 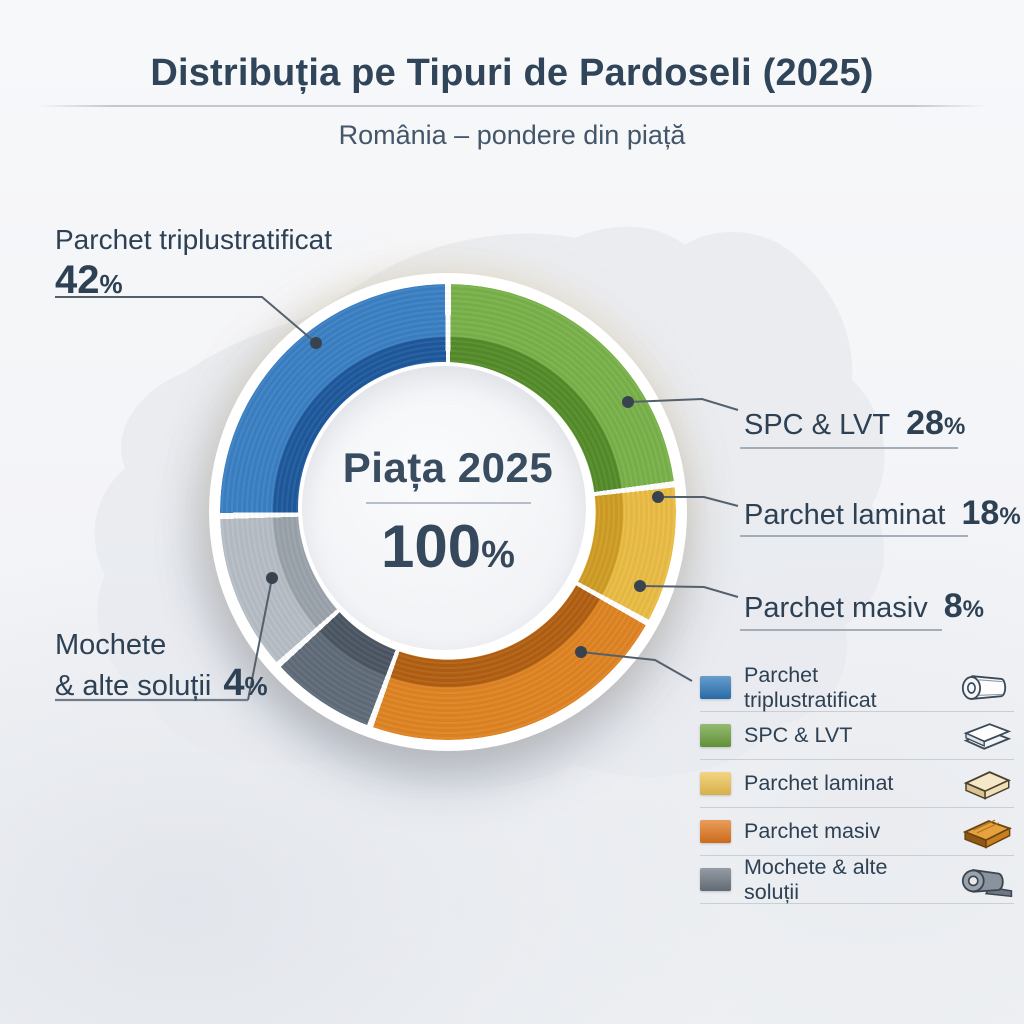 What do you see at coordinates (987, 785) in the screenshot?
I see `laminate-plank-icon` at bounding box center [987, 785].